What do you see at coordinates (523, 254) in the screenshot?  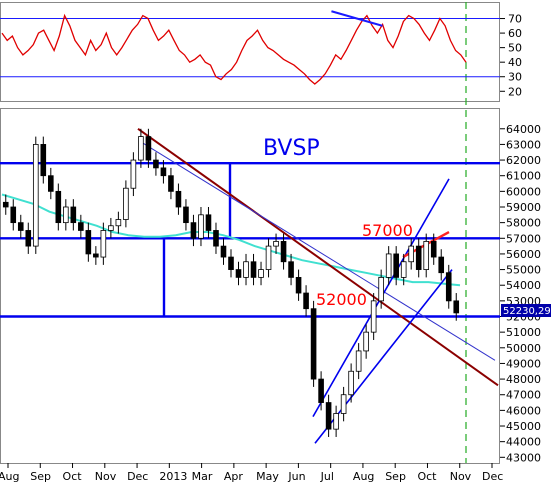 I see `price-ytick-label: 56000` at bounding box center [523, 254].